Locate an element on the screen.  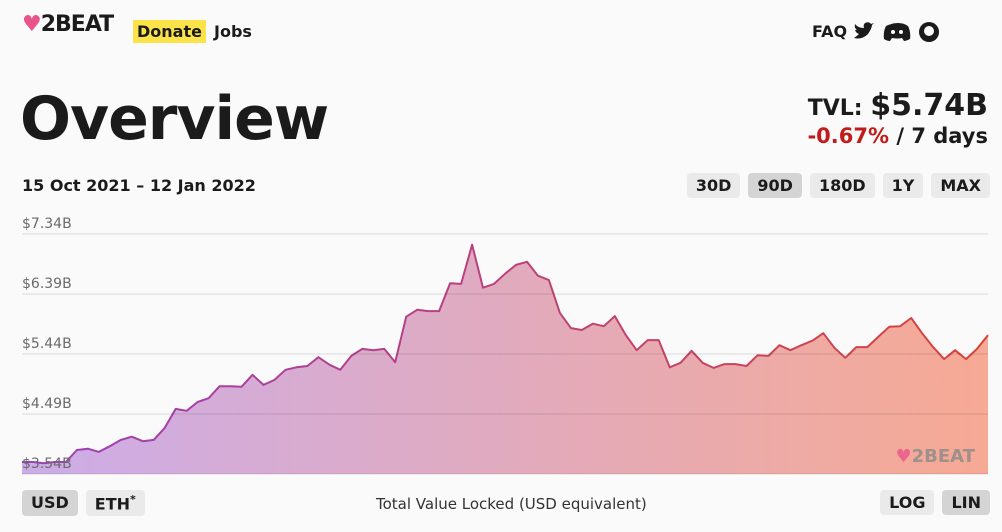
currency-buttons: USD ETH* is located at coordinates (83, 503).